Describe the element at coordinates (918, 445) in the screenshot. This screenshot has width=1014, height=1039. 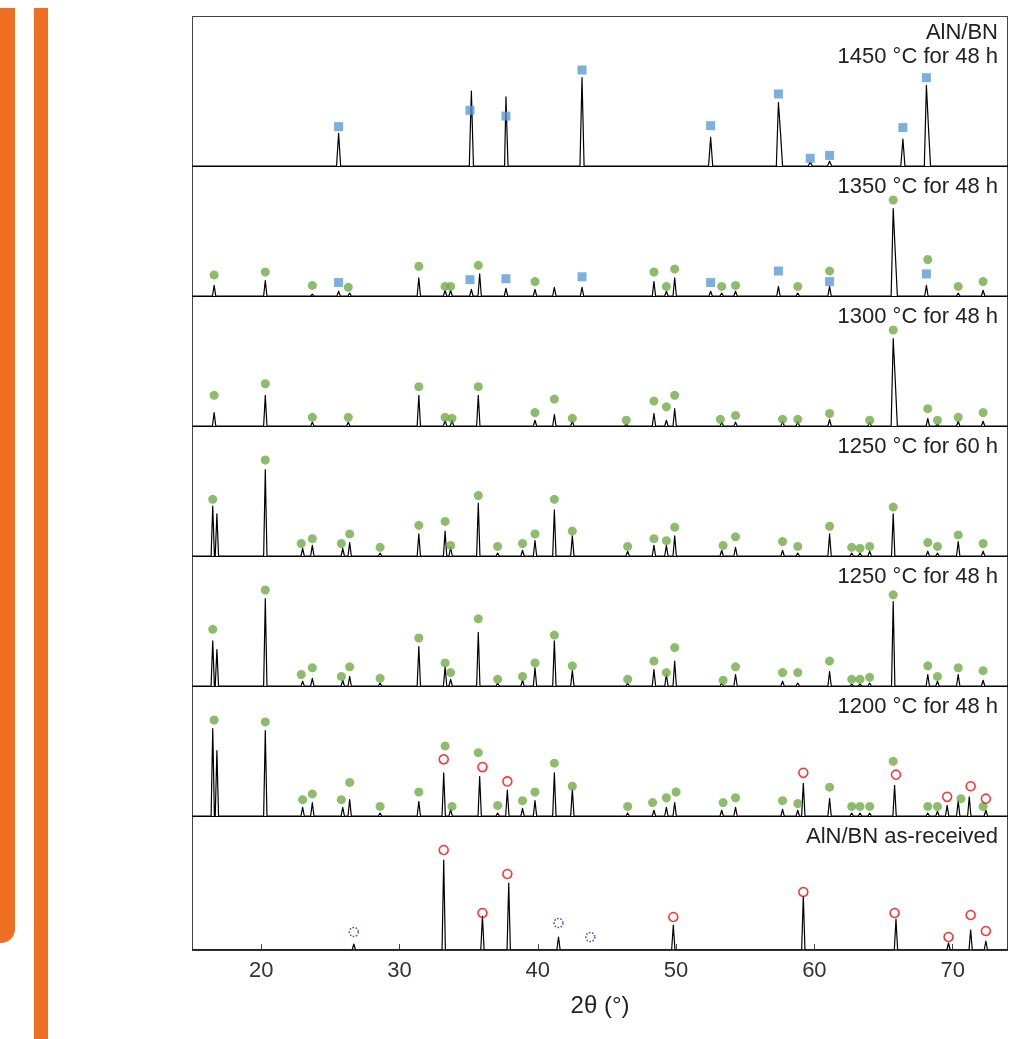
I see `text: 1250 °C for 60 h` at that location.